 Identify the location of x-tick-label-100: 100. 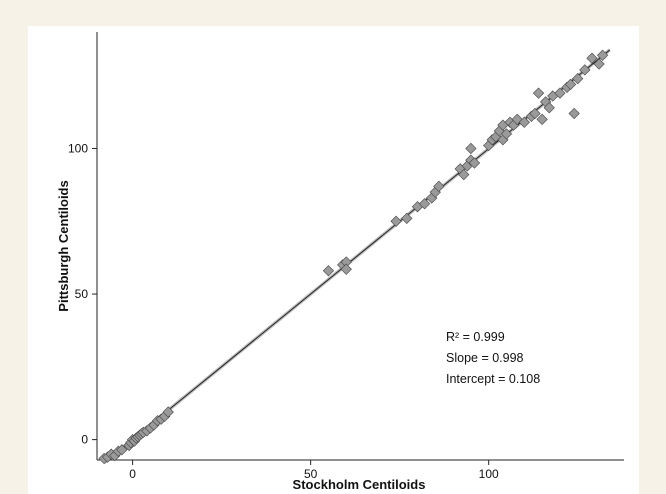
(489, 474).